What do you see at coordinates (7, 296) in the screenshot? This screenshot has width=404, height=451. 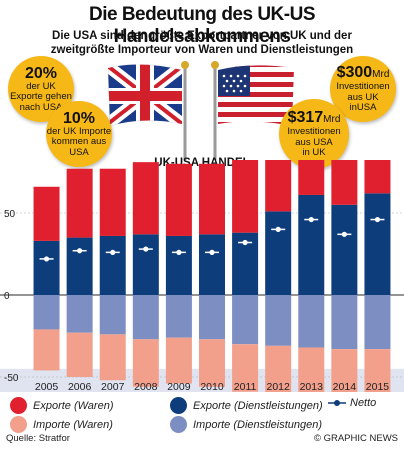 I see `y-tick-label: 0` at bounding box center [7, 296].